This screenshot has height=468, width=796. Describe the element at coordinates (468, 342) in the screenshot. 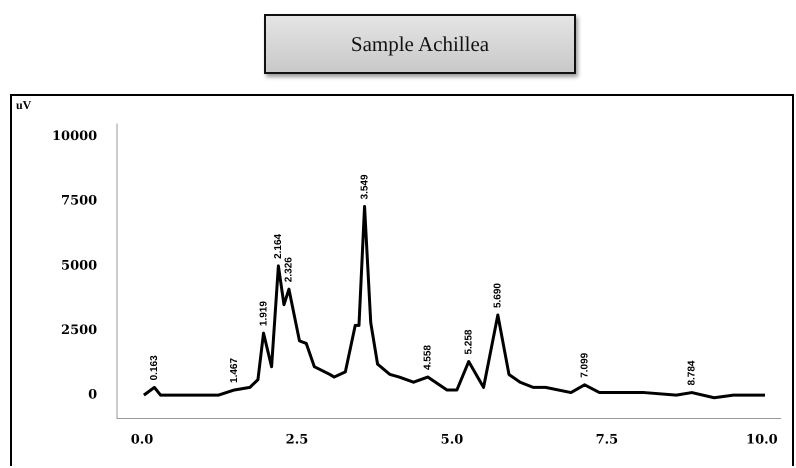

I see `annotation: 5.258` at that location.